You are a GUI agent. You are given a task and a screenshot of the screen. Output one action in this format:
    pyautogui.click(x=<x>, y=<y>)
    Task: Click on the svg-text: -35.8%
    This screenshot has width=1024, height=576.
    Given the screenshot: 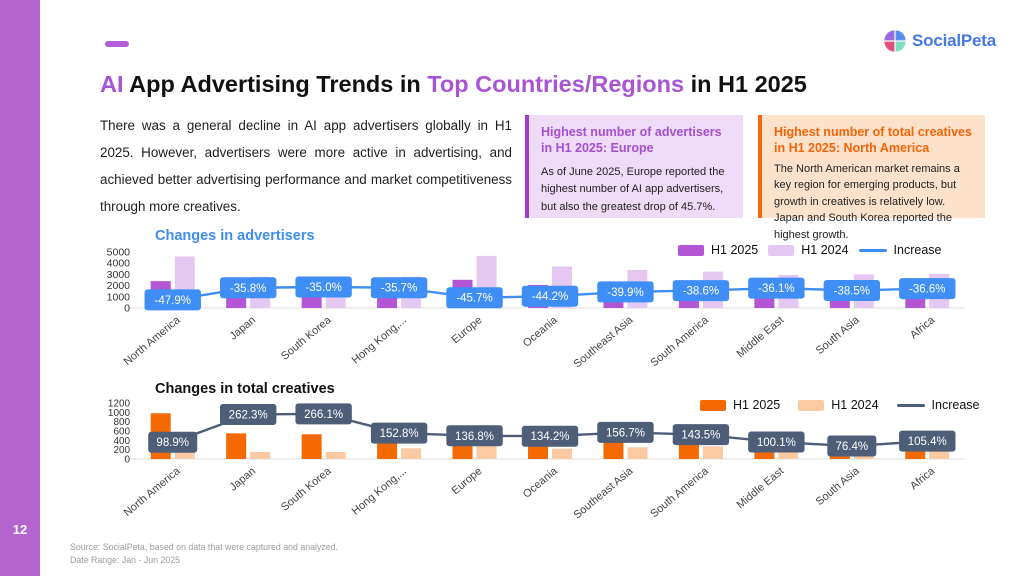 What is the action you would take?
    pyautogui.click(x=248, y=289)
    